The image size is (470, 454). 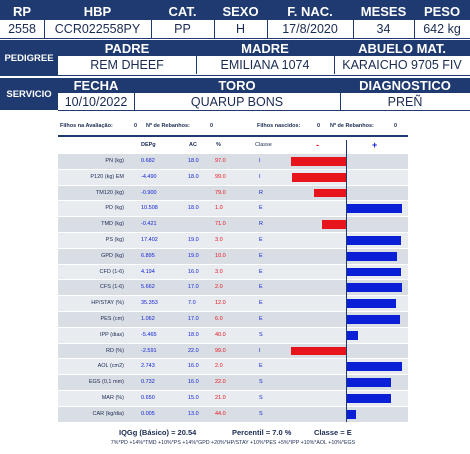 I want to click on table-row: CAR (kg/dia) 0.005 13.0 44.0 S, so click(x=233, y=414).